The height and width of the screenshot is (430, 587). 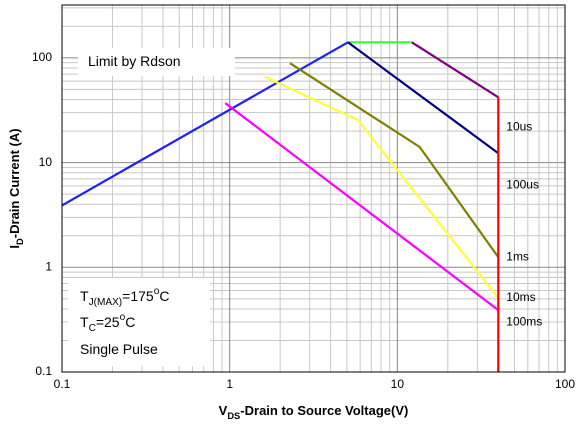 I want to click on text-part: Single Pulse, so click(x=119, y=349).